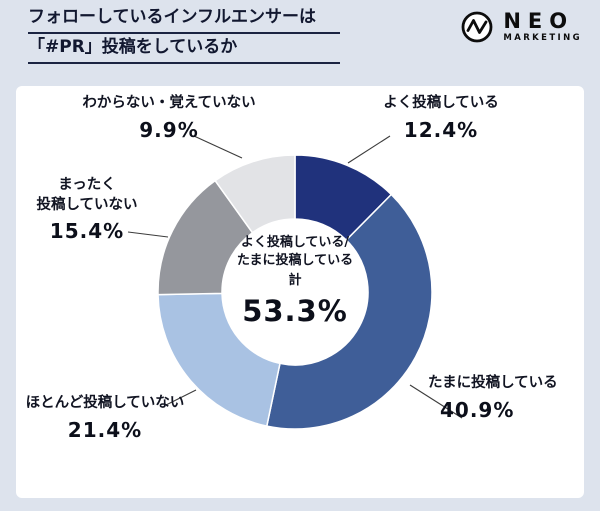 Image resolution: width=600 pixels, height=511 pixels. I want to click on callout-label-line1: まったく, so click(87, 185).